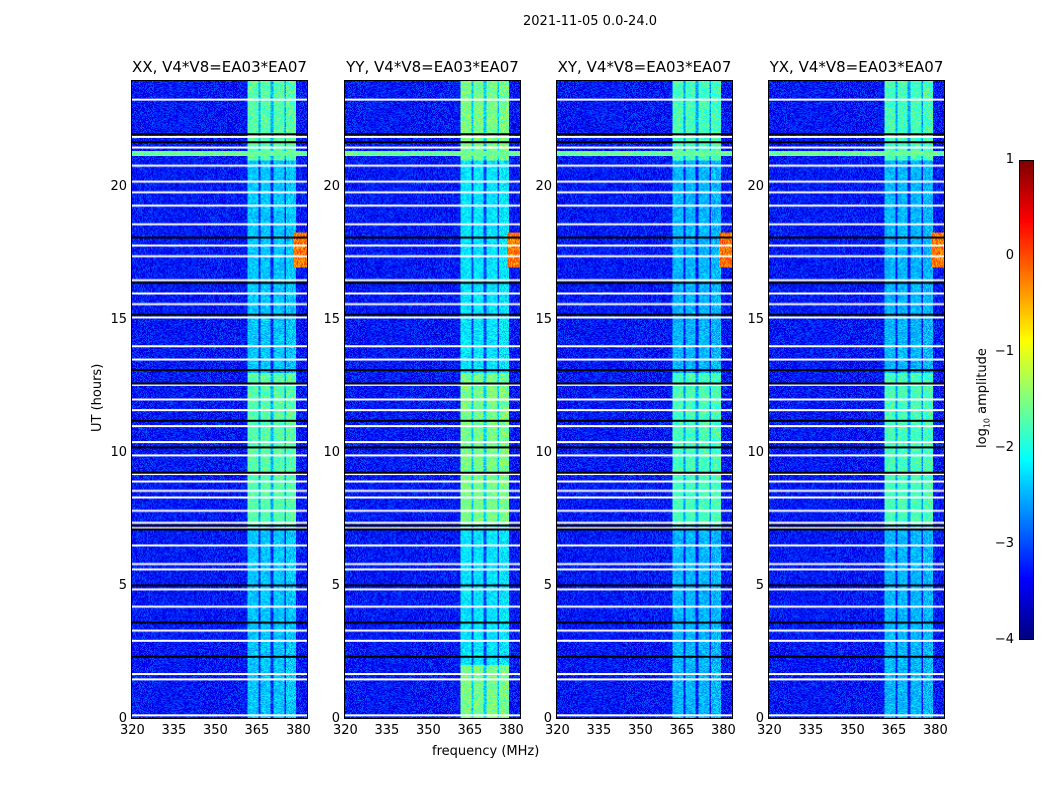 The width and height of the screenshot is (1050, 800). I want to click on colorbar-tick-label: −3, so click(1004, 543).